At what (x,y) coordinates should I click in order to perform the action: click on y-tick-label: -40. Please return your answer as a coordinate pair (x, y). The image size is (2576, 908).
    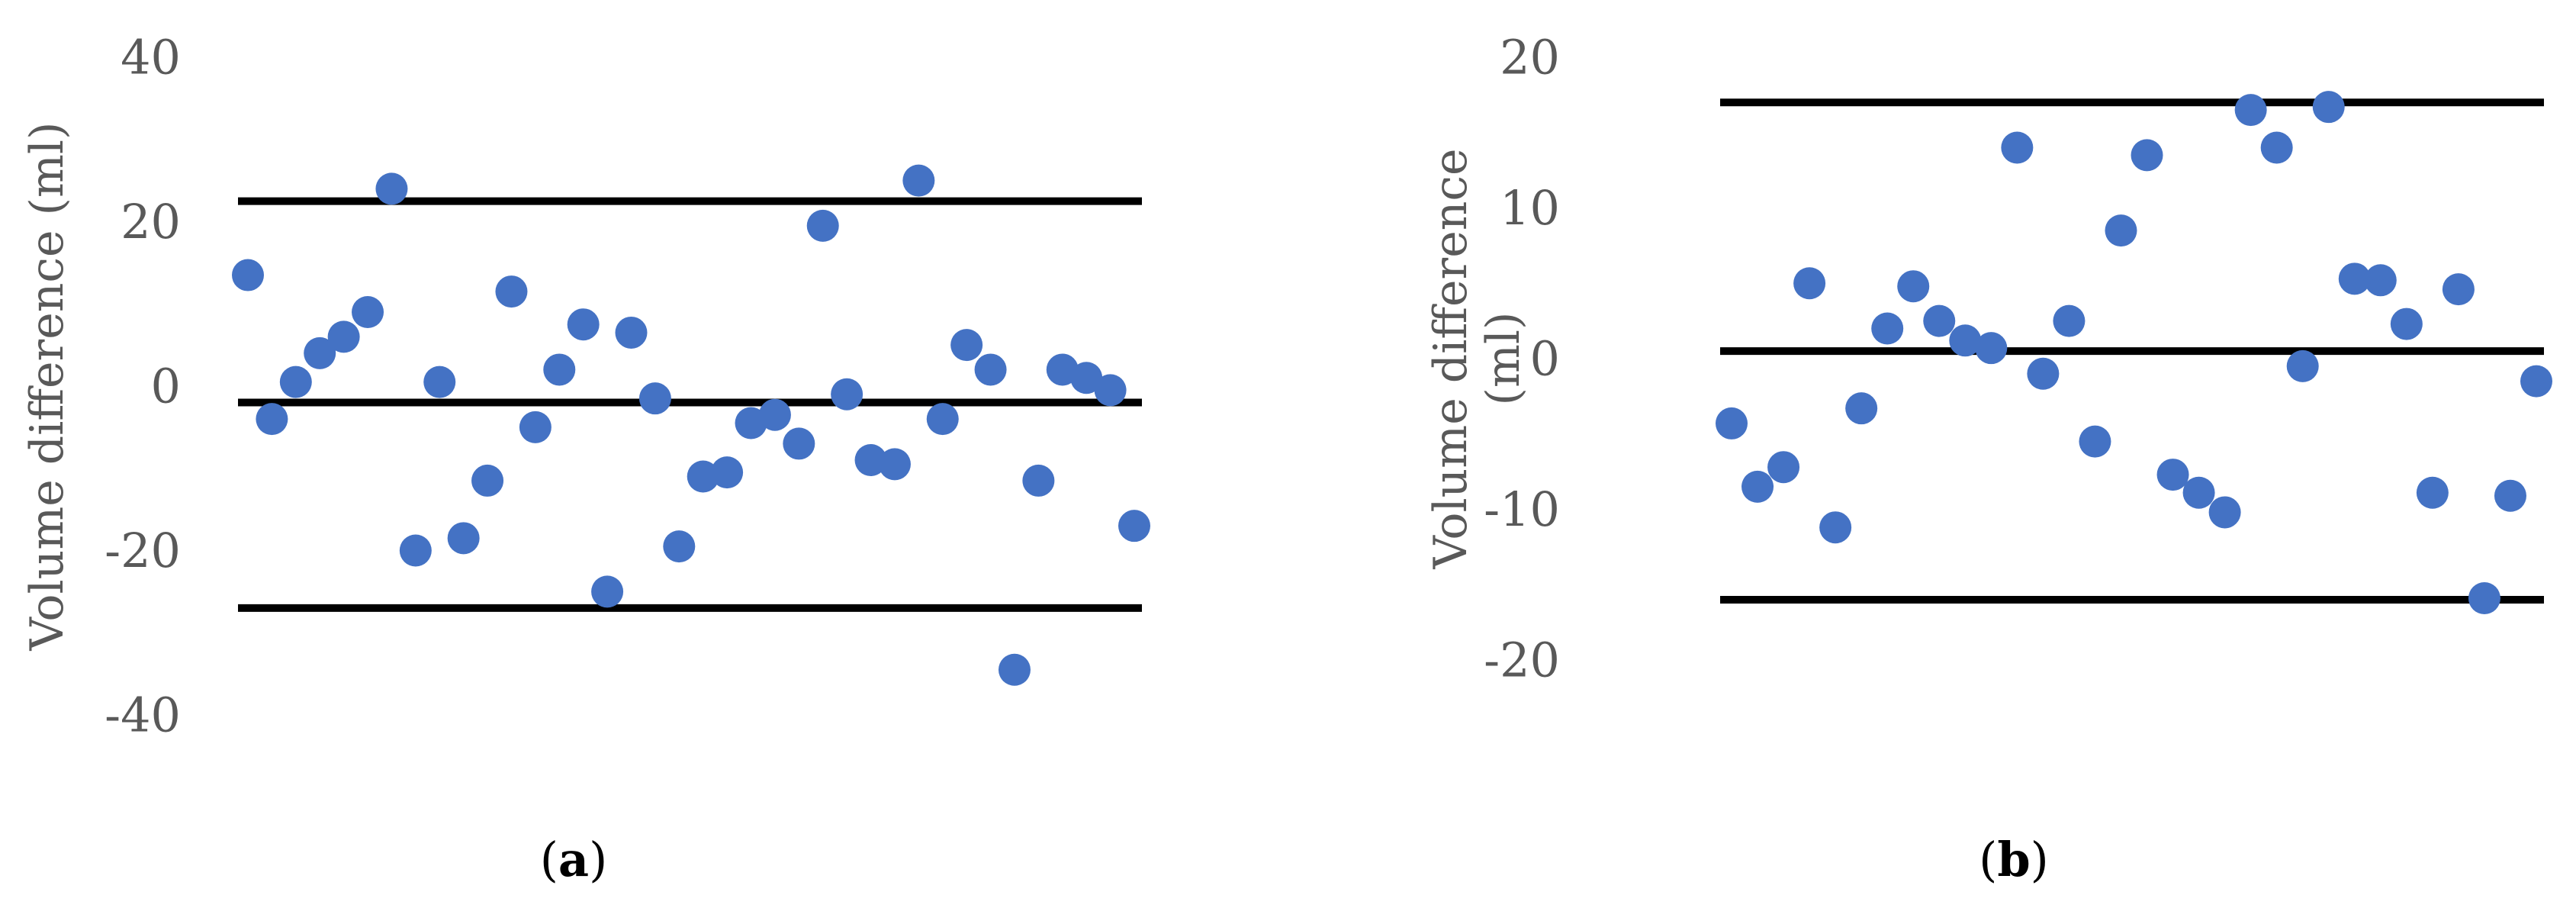
    Looking at the image, I should click on (143, 715).